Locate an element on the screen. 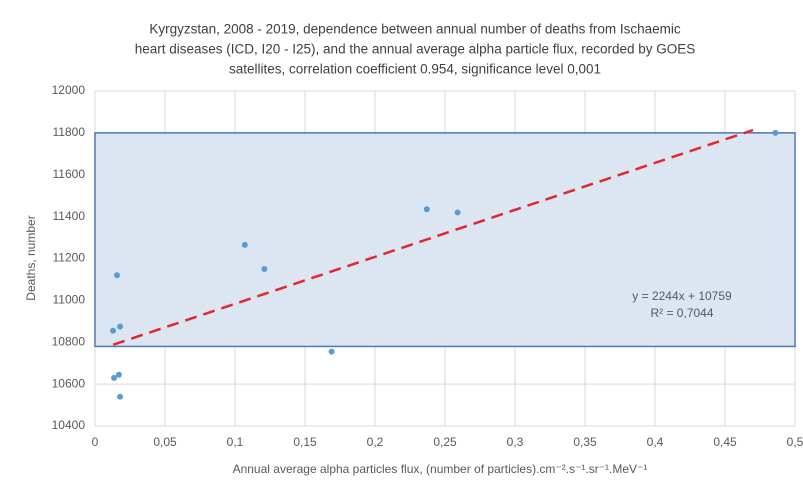 The height and width of the screenshot is (486, 803). x-tick-label: 0,05 is located at coordinates (165, 442).